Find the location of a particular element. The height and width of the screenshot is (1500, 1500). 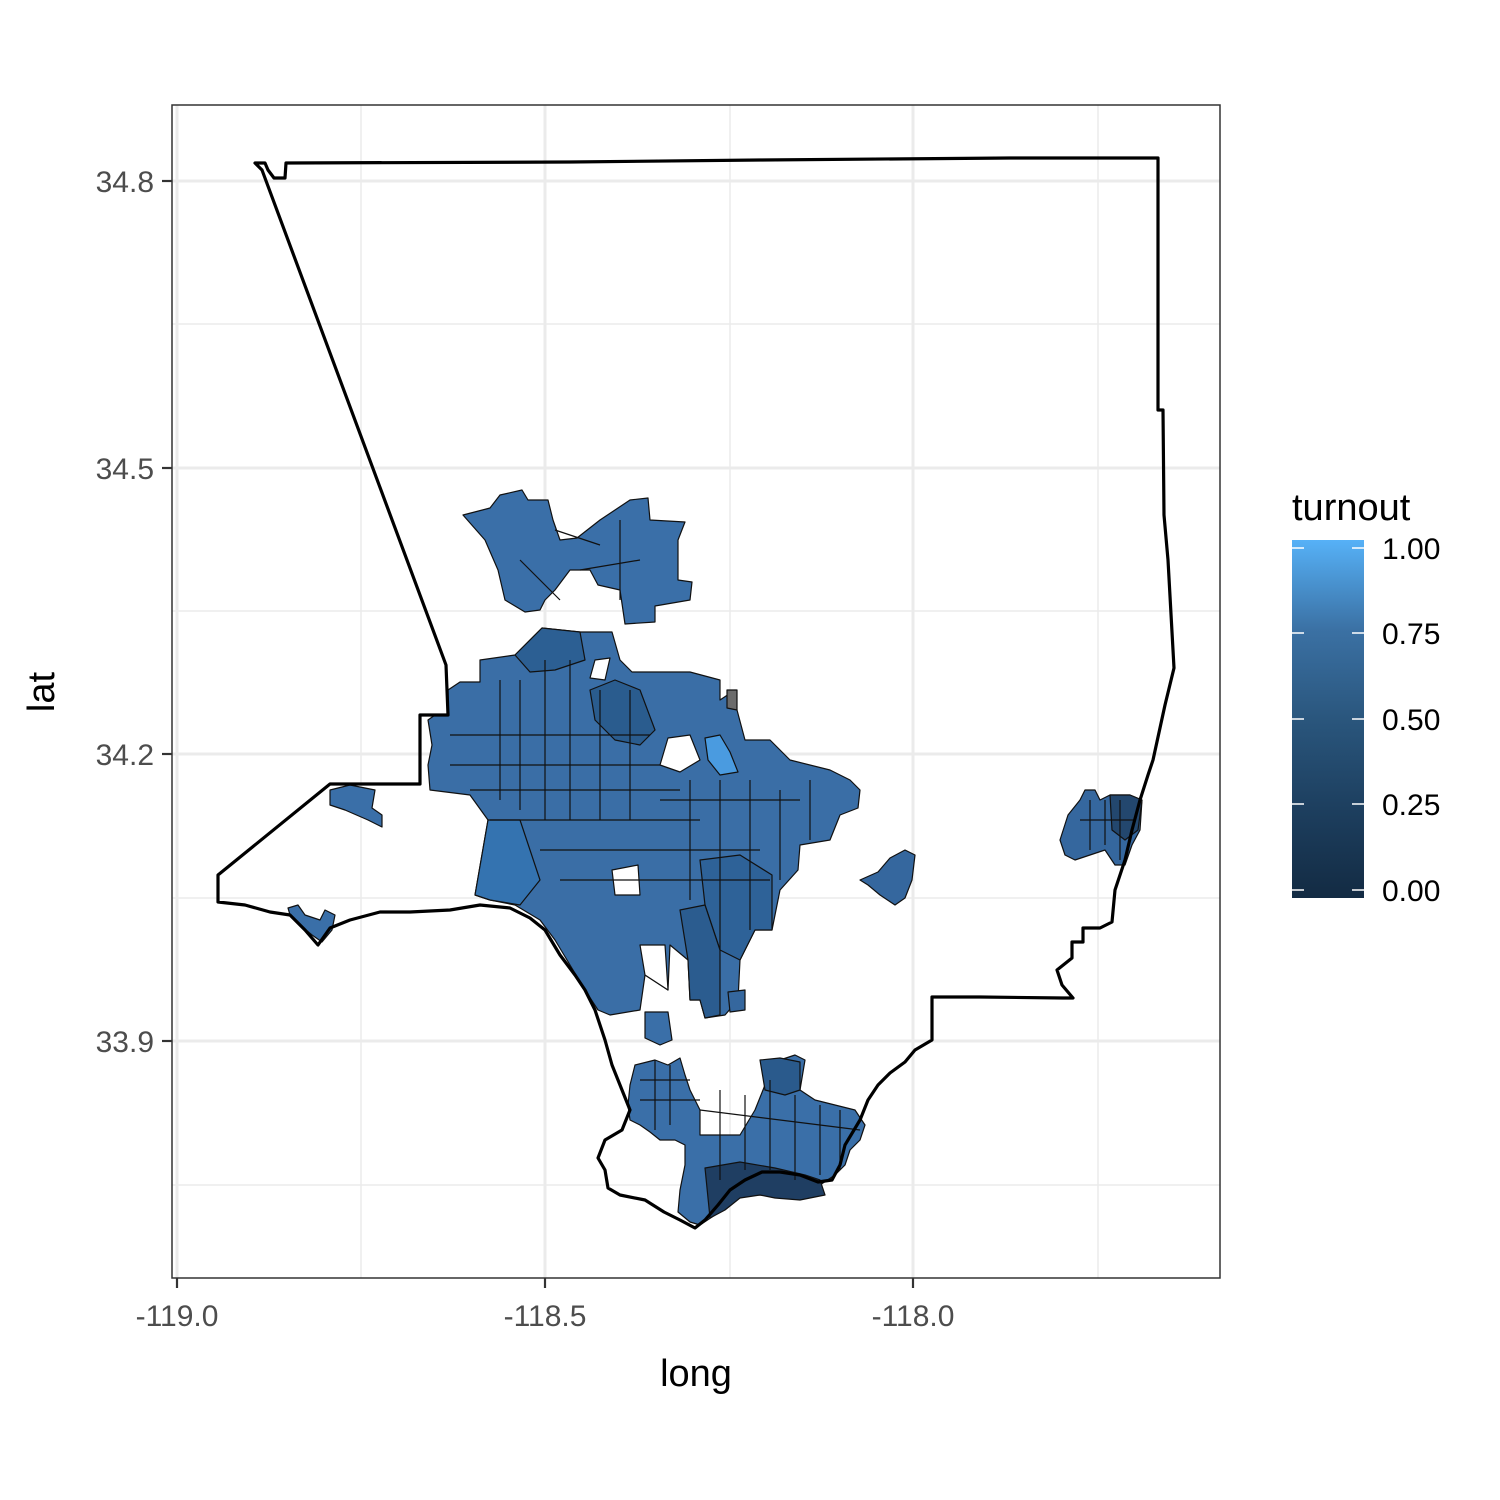

tract-patch-a is located at coordinates (622, 712).